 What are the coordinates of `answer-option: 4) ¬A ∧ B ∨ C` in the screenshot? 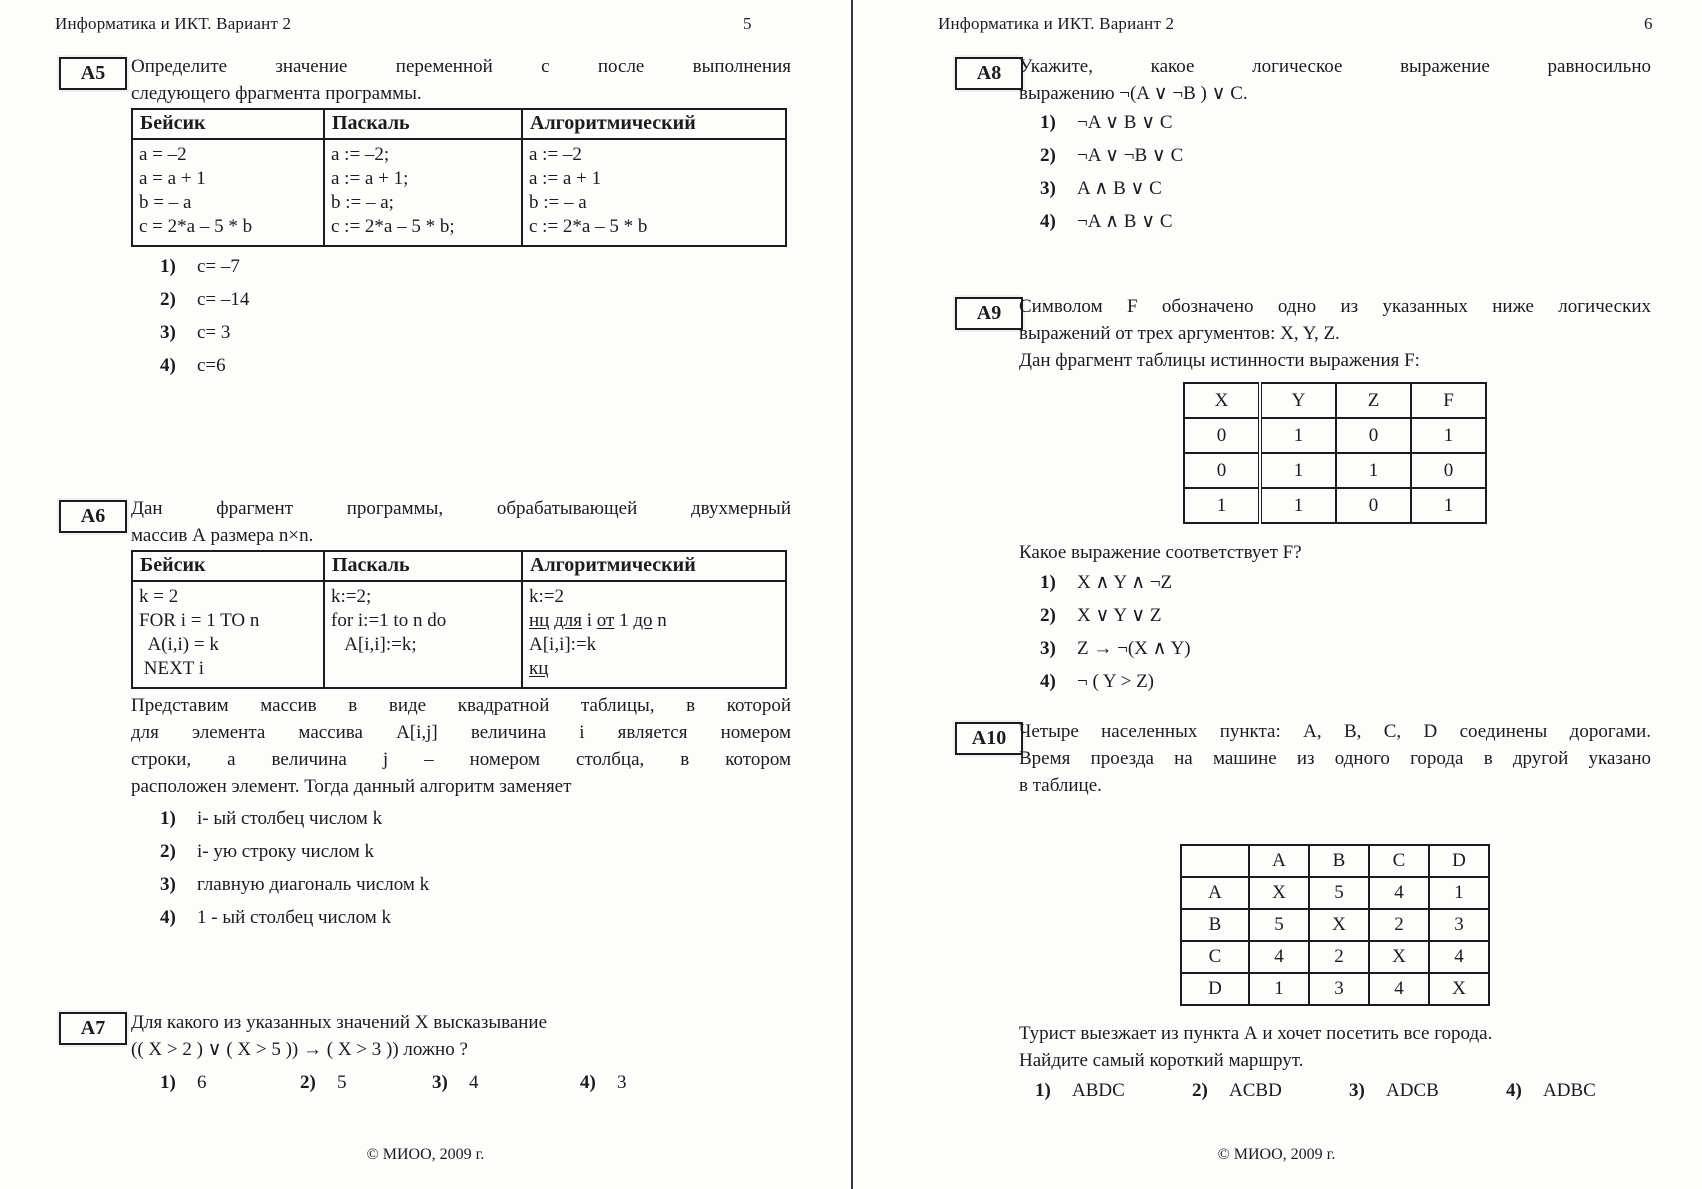 It's located at (1345, 221).